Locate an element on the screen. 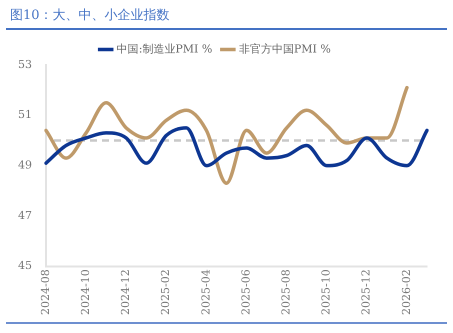  legend-label: 非官方中国PMI % is located at coordinates (284, 49).